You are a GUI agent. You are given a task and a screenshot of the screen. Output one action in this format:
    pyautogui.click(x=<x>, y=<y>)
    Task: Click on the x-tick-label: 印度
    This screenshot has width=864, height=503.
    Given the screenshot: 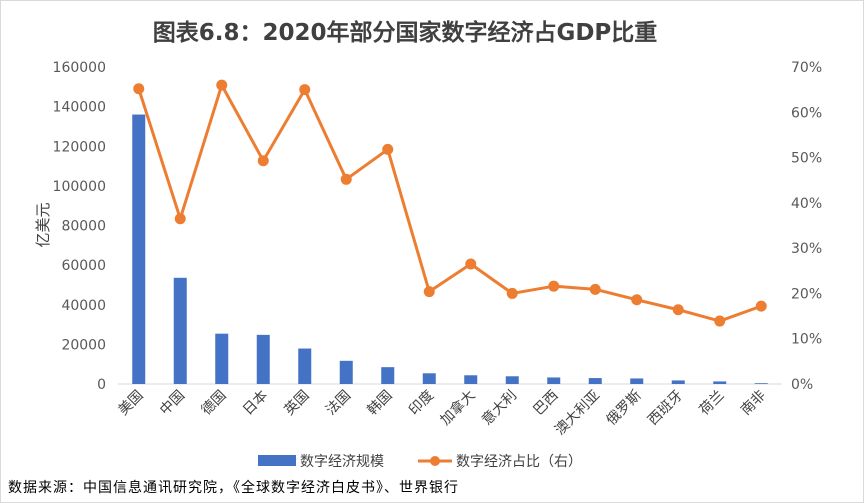 What is the action you would take?
    pyautogui.click(x=421, y=403)
    